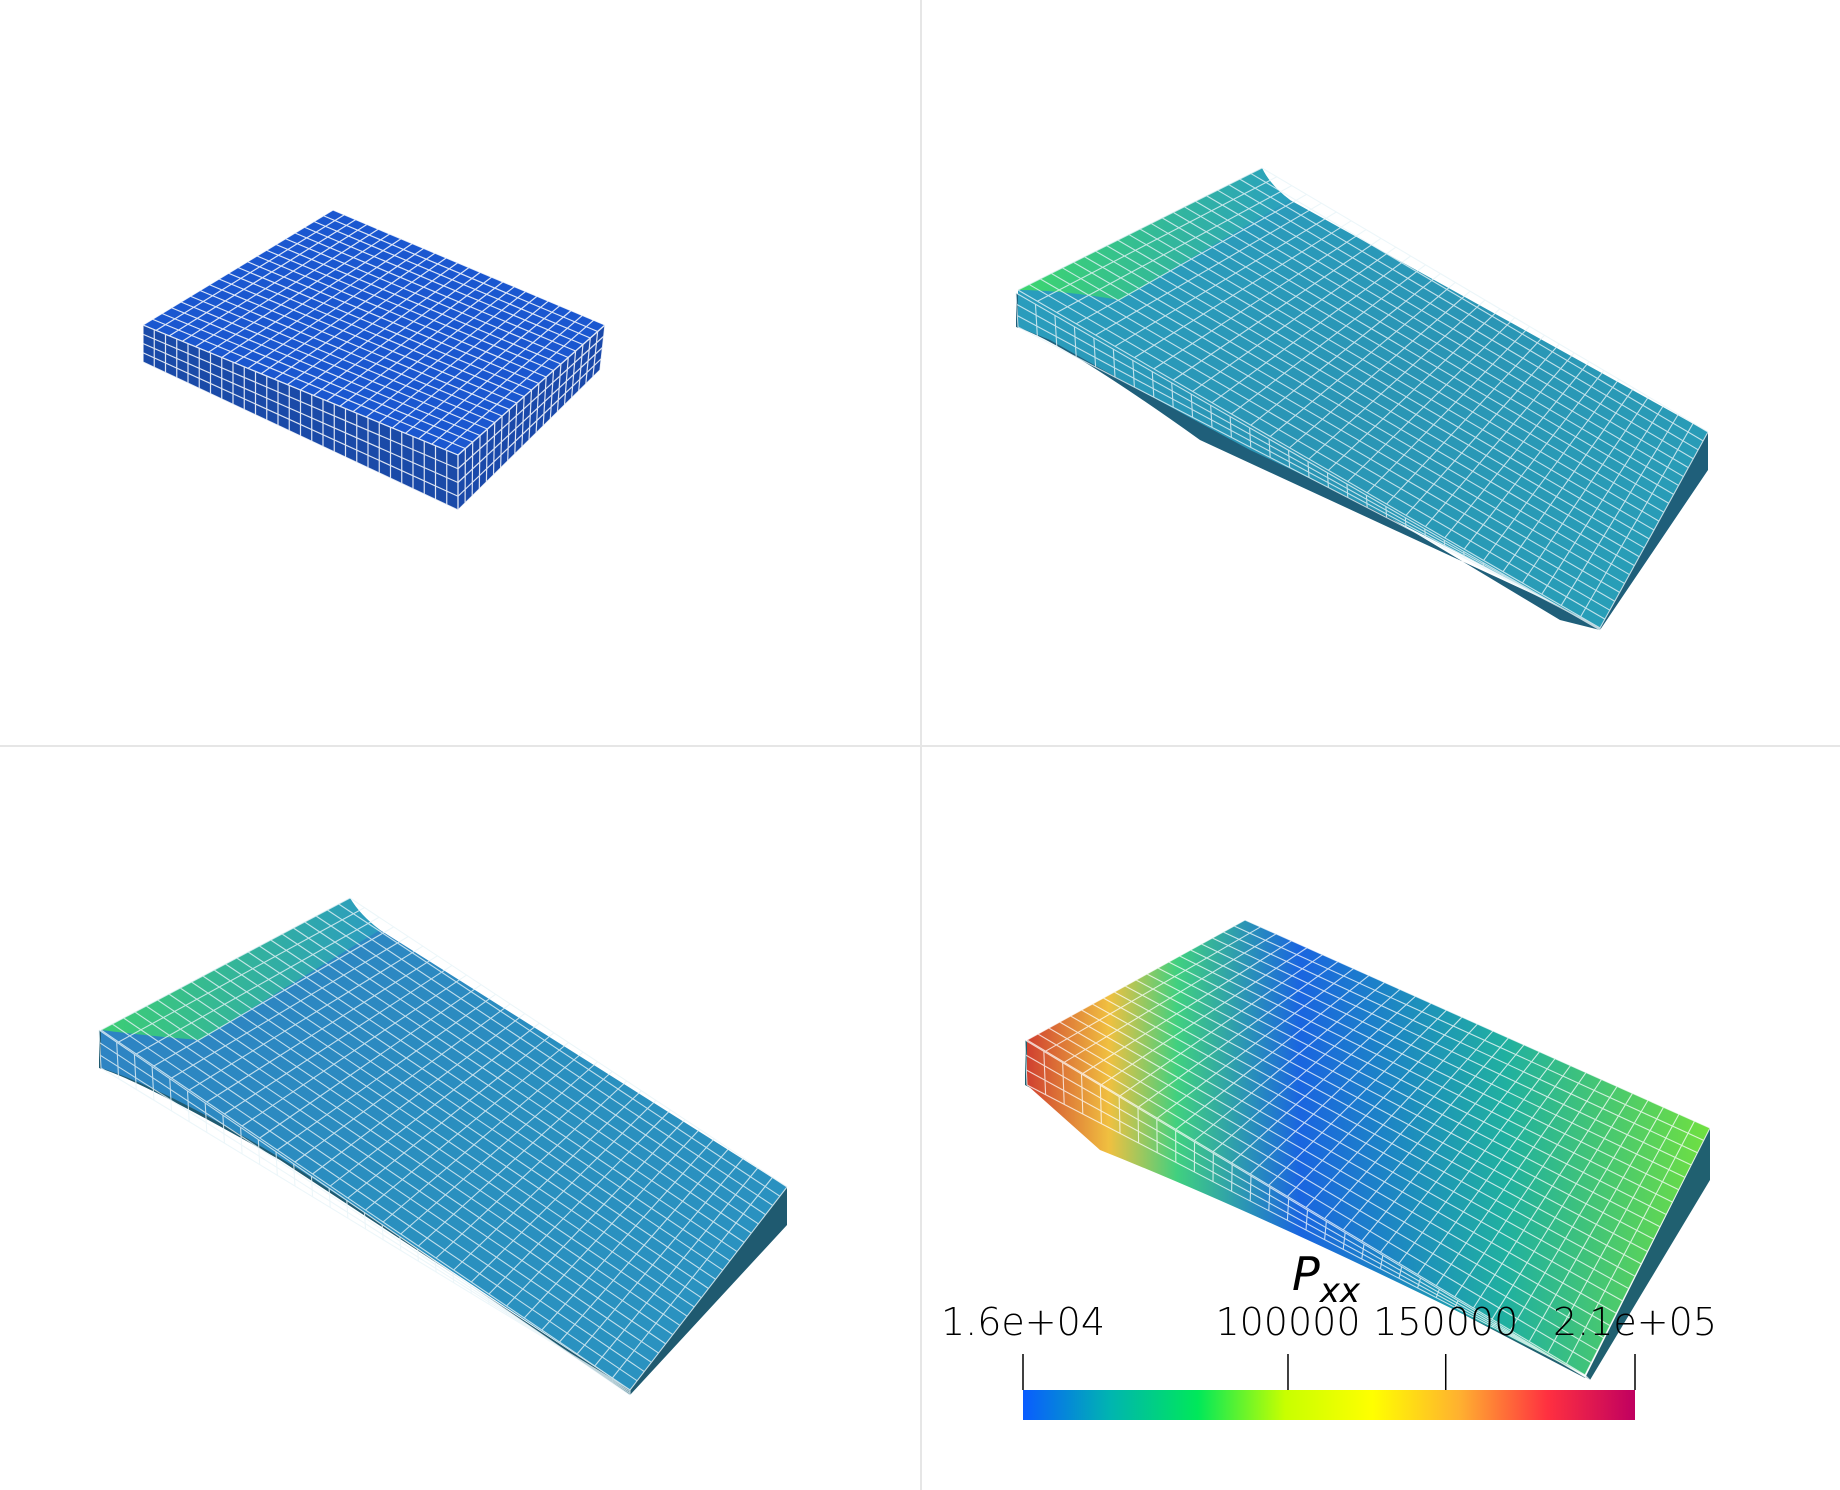  I want to click on colorbar-ticks: 1.6e+04 100000 150000 2.1e+05, so click(1329, 1345).